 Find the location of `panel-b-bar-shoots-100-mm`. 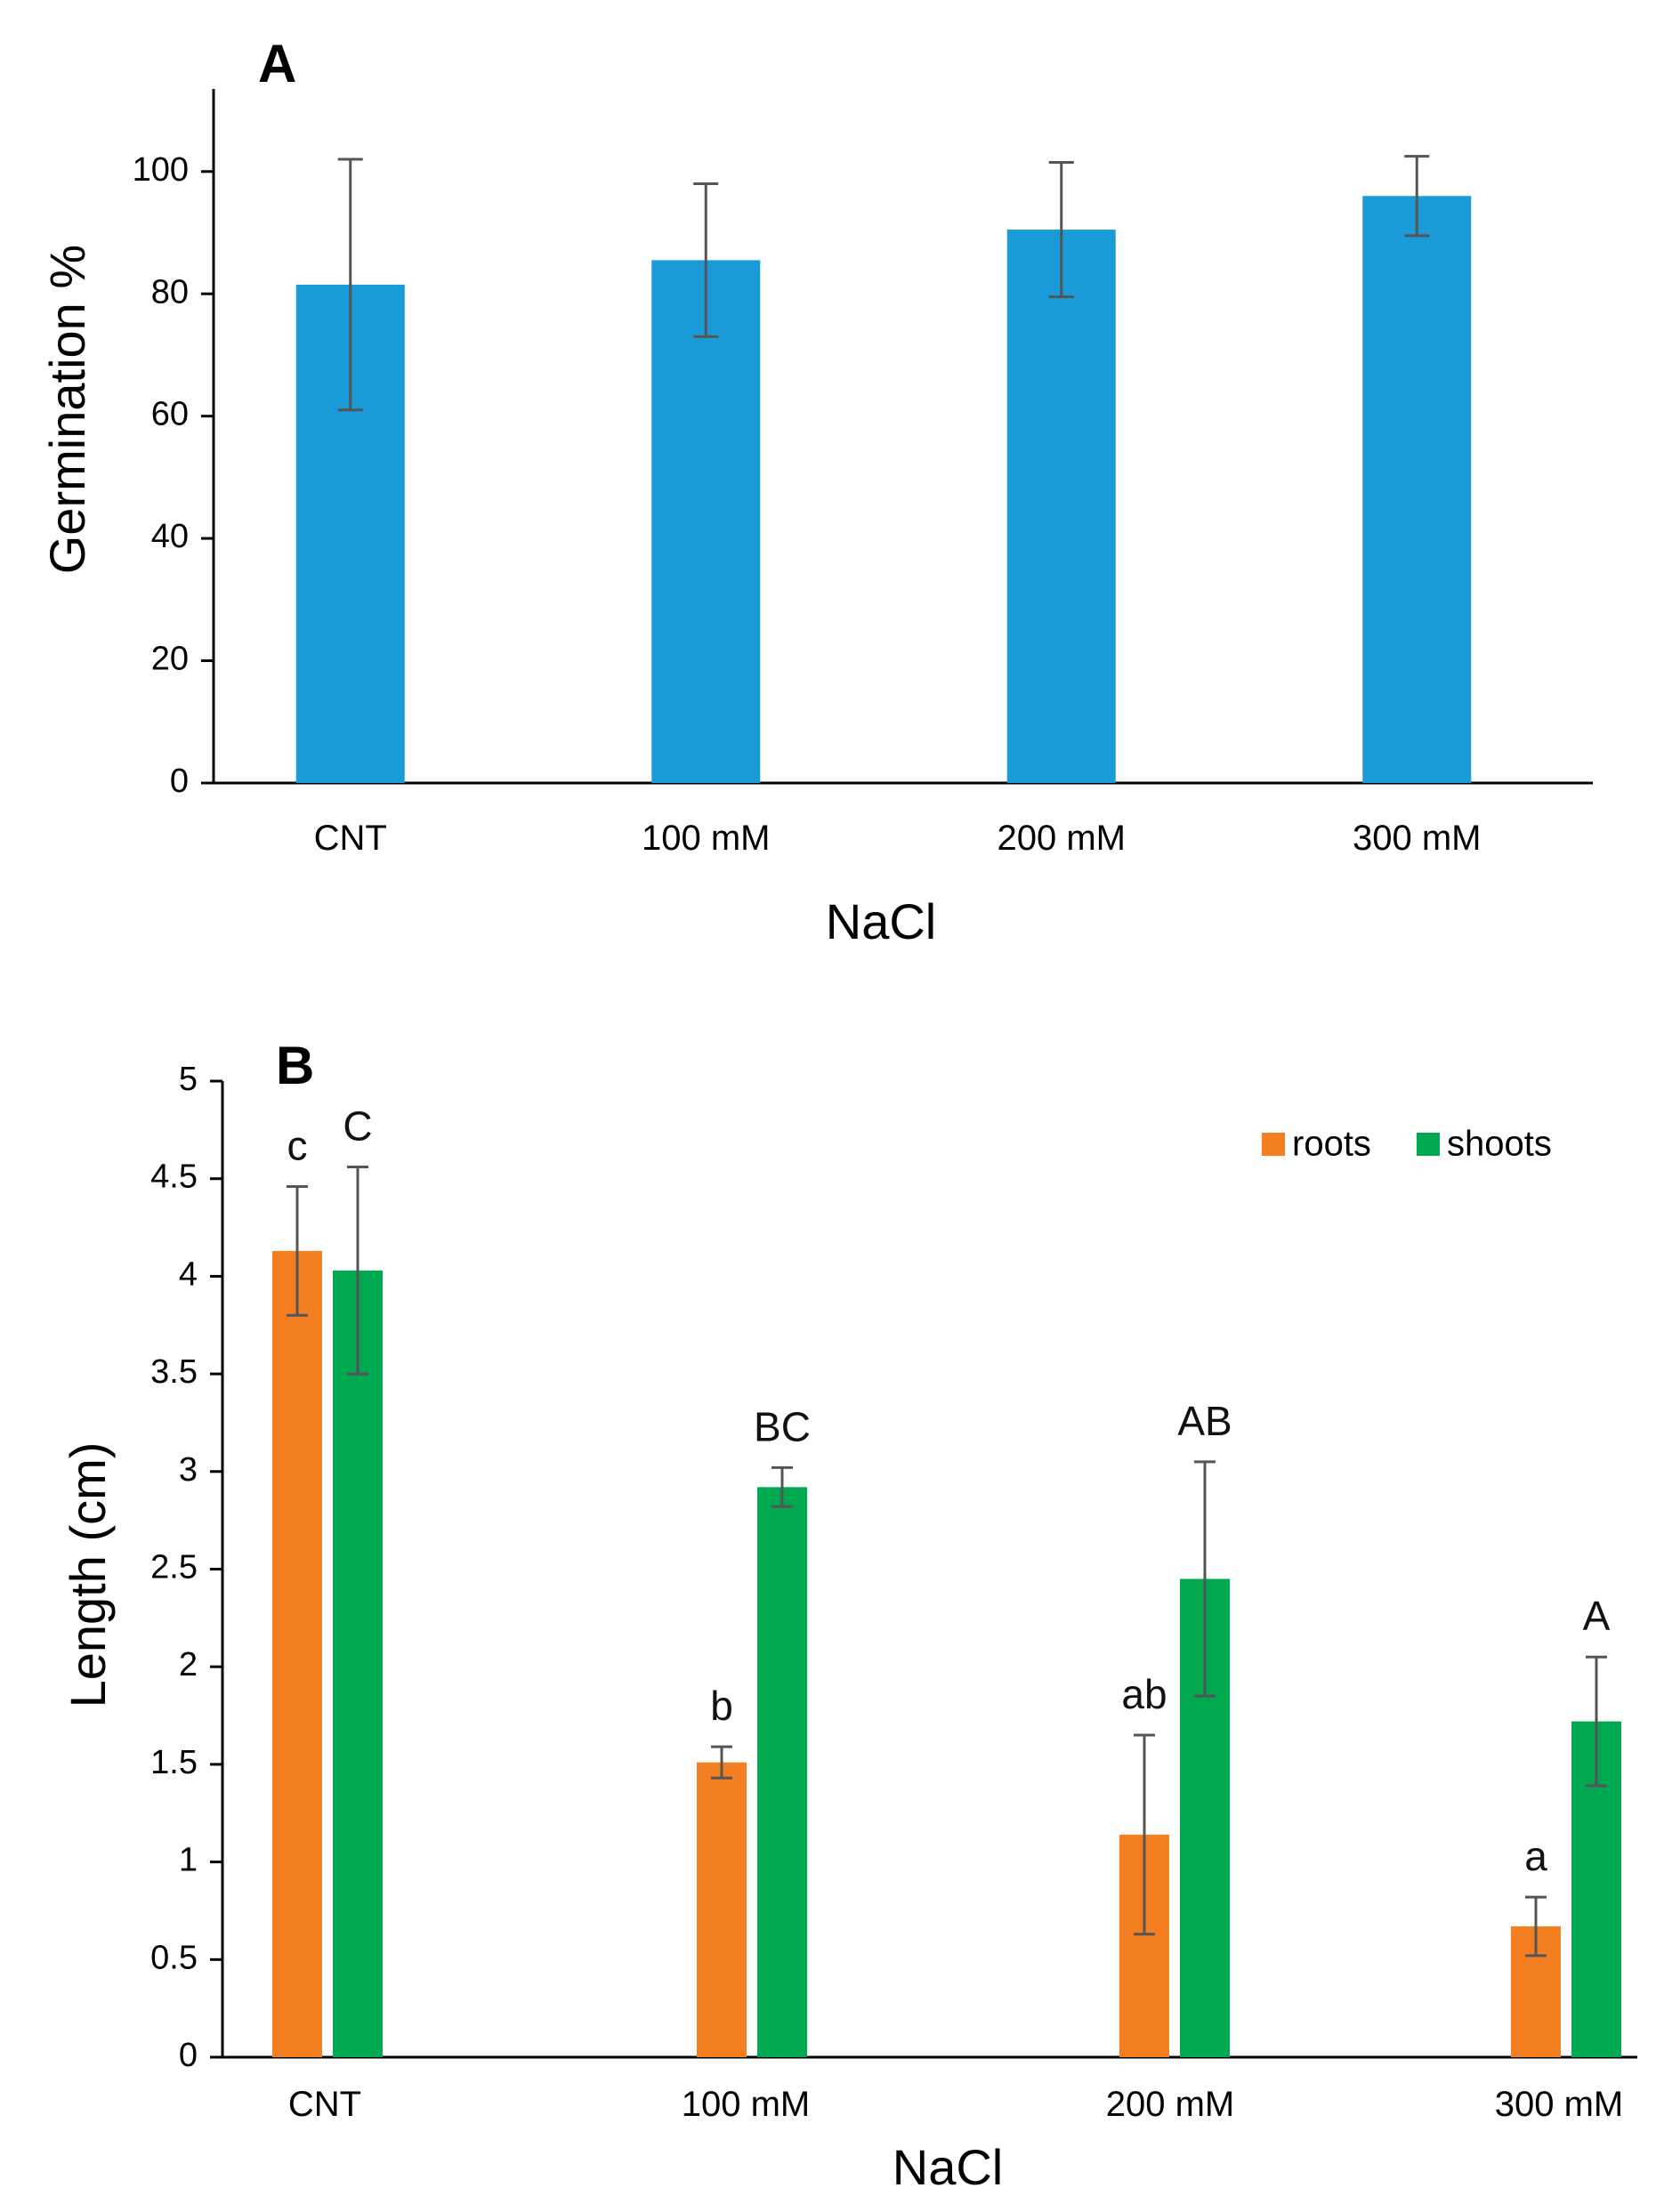

panel-b-bar-shoots-100-mm is located at coordinates (782, 1772).